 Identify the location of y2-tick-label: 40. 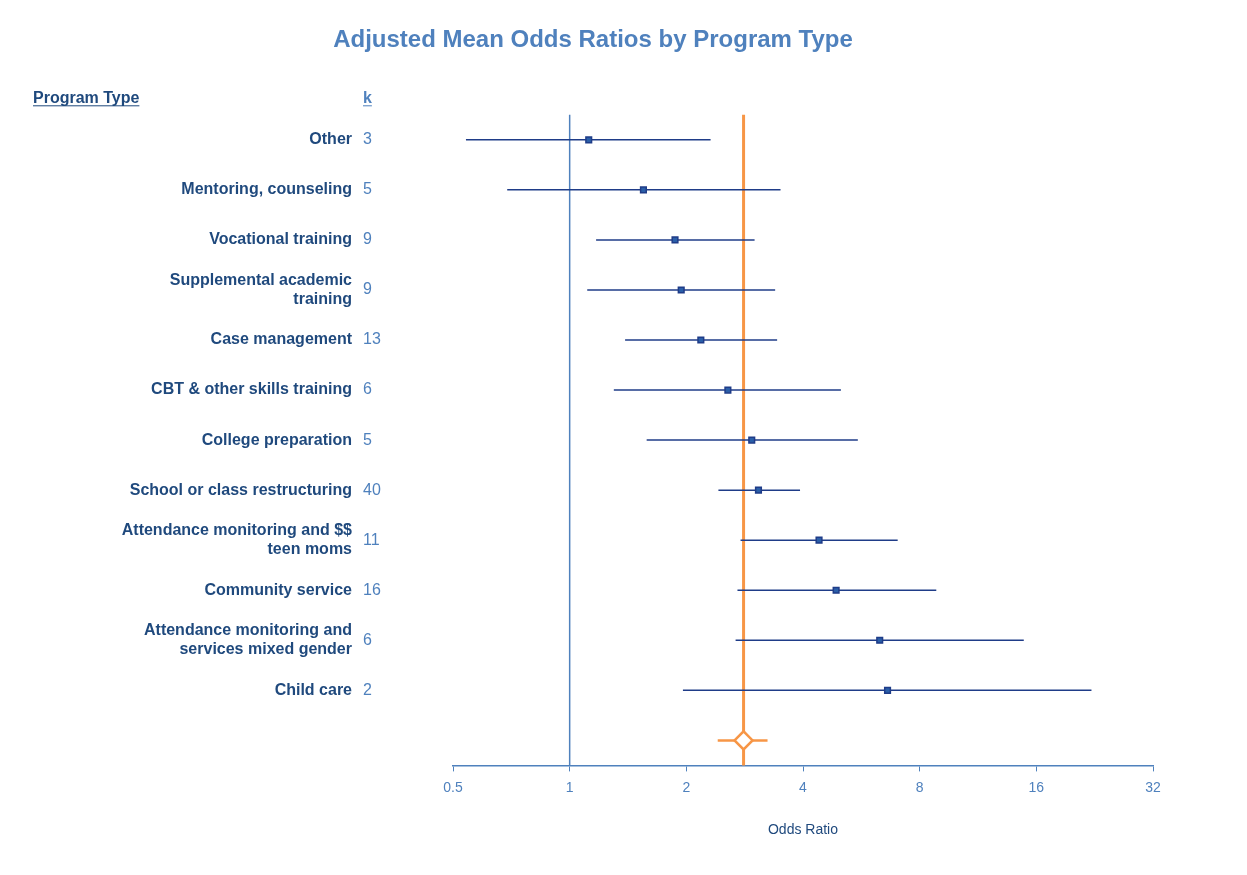
(372, 489).